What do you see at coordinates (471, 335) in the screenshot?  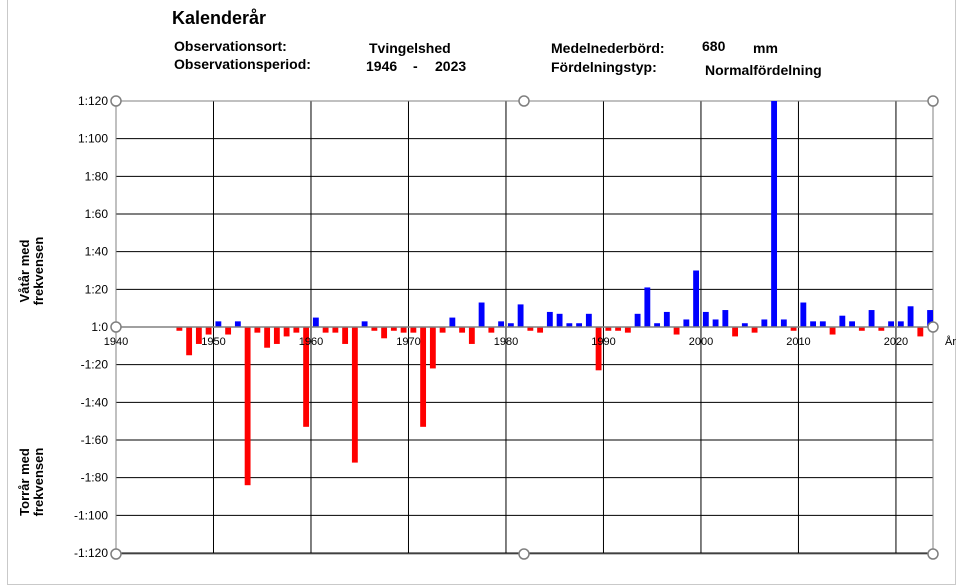 I see `bar-1976` at bounding box center [471, 335].